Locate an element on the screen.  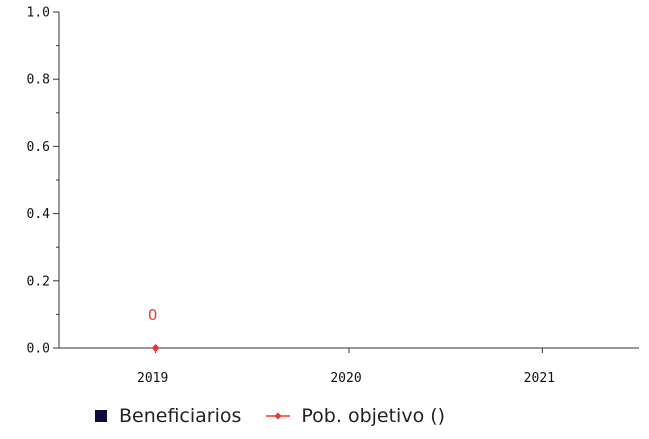
x-tick-label: 2021 is located at coordinates (539, 378).